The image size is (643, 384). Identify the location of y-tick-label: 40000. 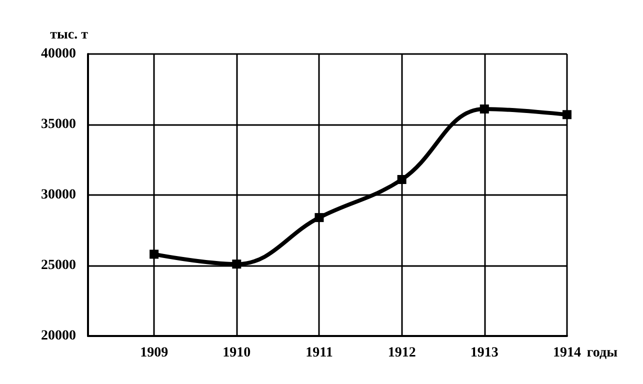
(58, 54).